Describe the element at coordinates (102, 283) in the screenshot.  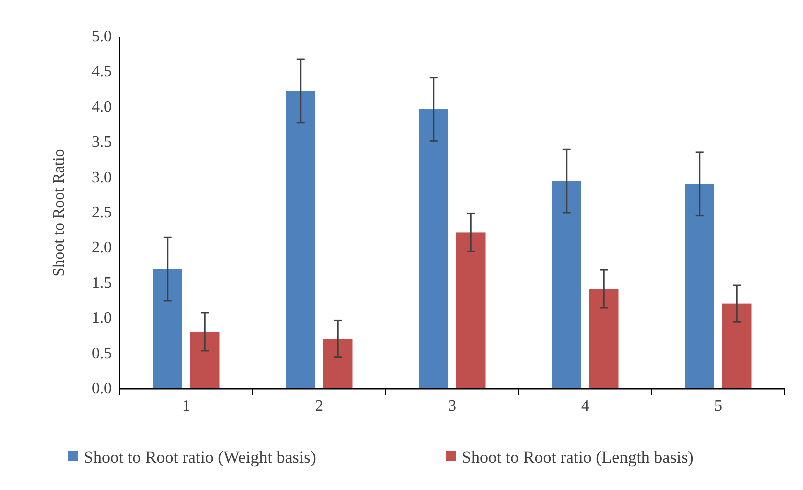
I see `y-tick-label: 1.5` at that location.